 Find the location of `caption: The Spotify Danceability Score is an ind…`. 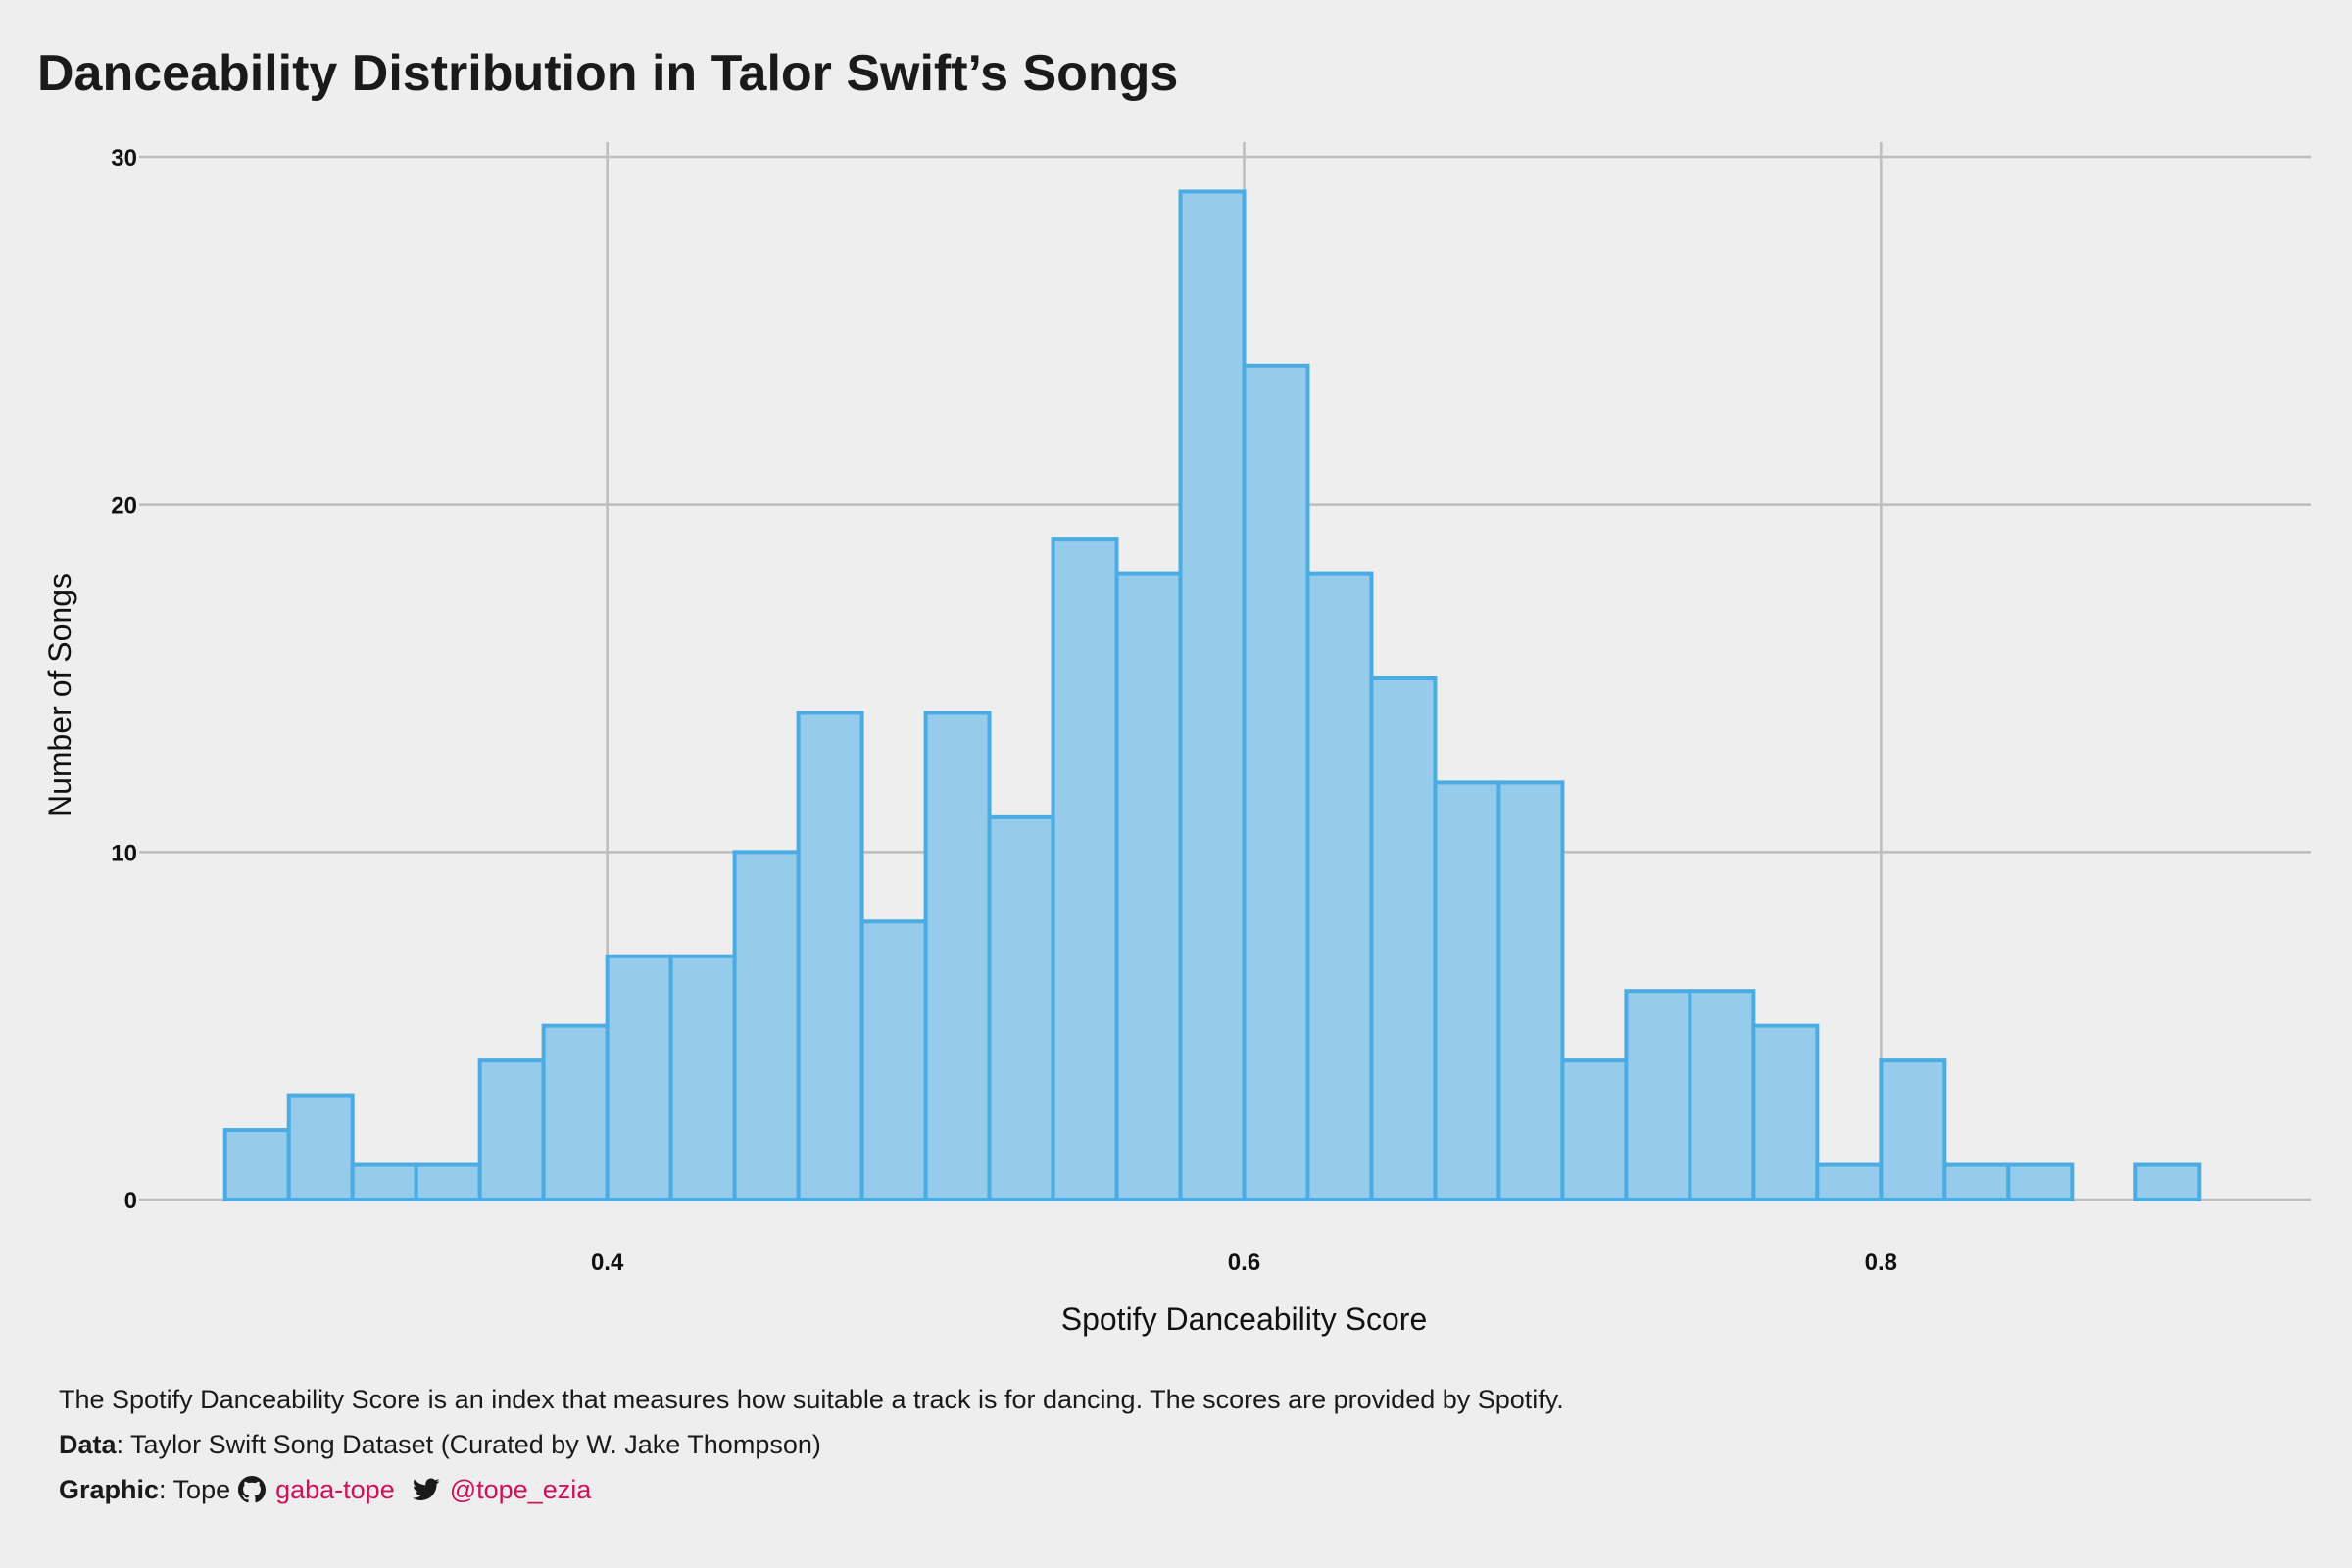

caption: The Spotify Danceability Score is an ind… is located at coordinates (1176, 1444).